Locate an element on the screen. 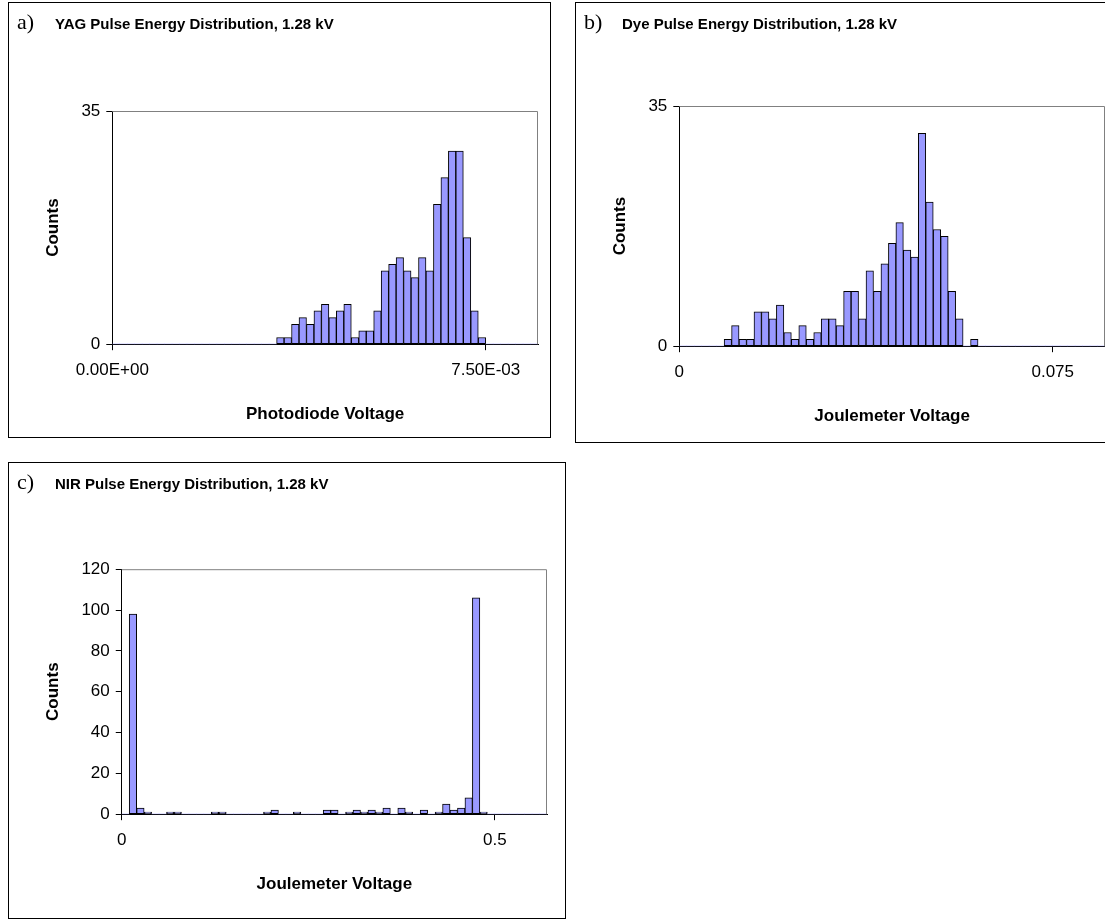 The height and width of the screenshot is (921, 1105). text: a) is located at coordinates (26, 22).